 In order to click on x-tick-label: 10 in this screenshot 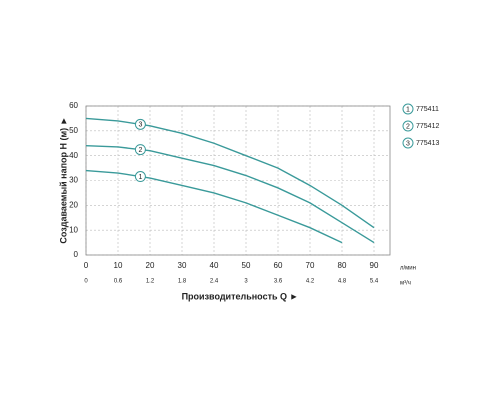, I will do `click(118, 265)`.